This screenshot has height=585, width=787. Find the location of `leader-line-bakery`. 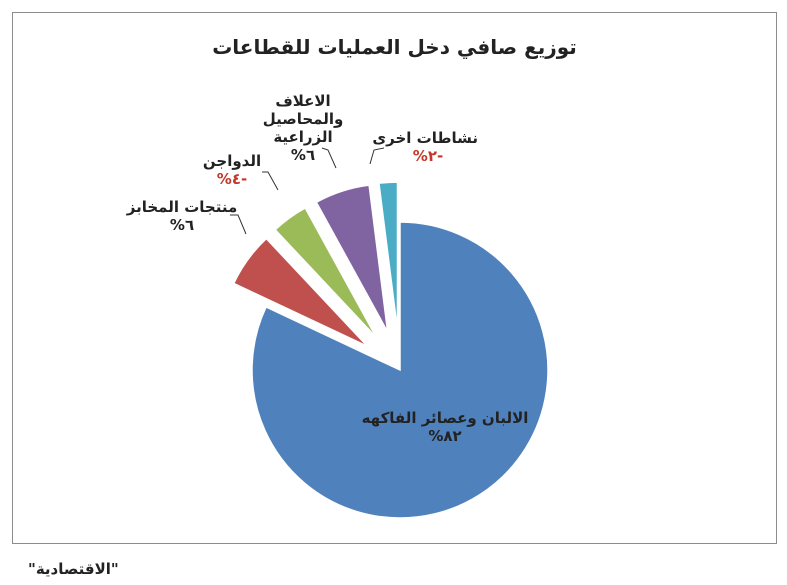

leader-line-bakery is located at coordinates (238, 224).